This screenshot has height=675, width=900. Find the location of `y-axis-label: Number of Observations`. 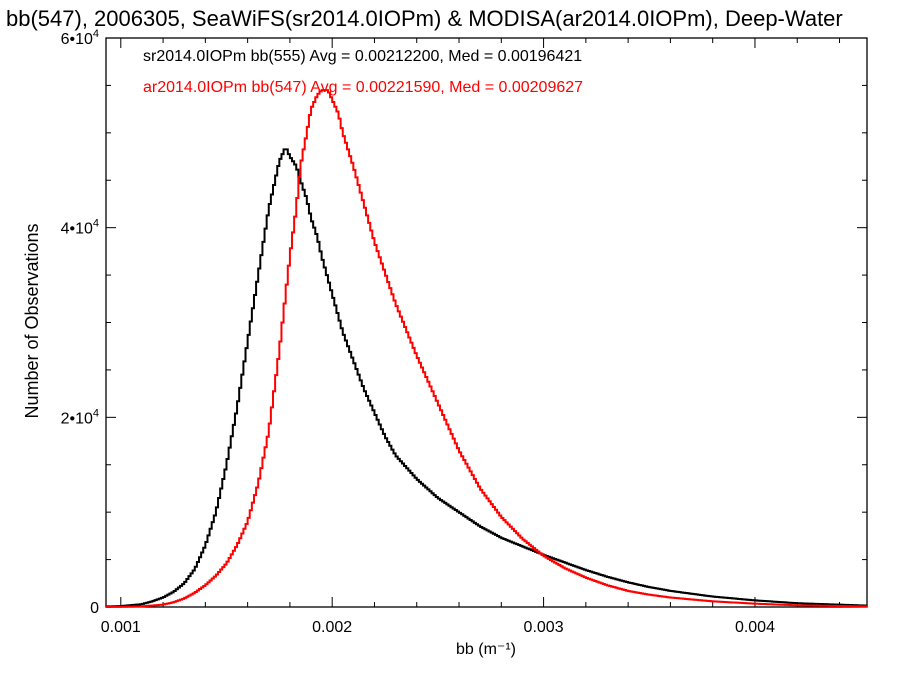

y-axis-label: Number of Observations is located at coordinates (32, 320).